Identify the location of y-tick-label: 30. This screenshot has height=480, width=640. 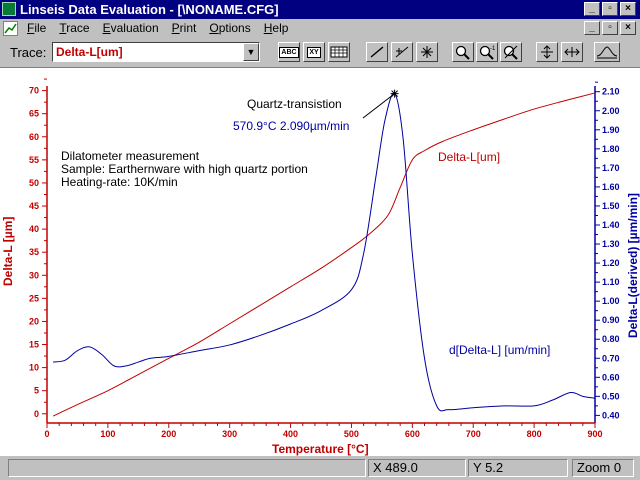
(34, 275).